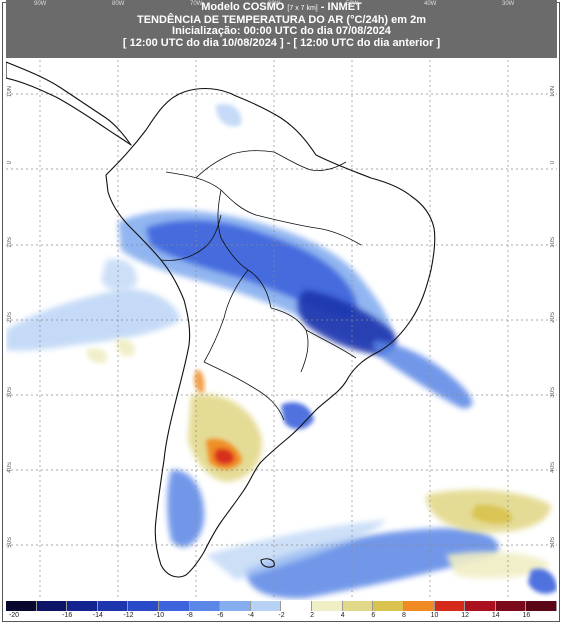  What do you see at coordinates (189, 615) in the screenshot?
I see `colorbar-tick-label: -8` at bounding box center [189, 615].